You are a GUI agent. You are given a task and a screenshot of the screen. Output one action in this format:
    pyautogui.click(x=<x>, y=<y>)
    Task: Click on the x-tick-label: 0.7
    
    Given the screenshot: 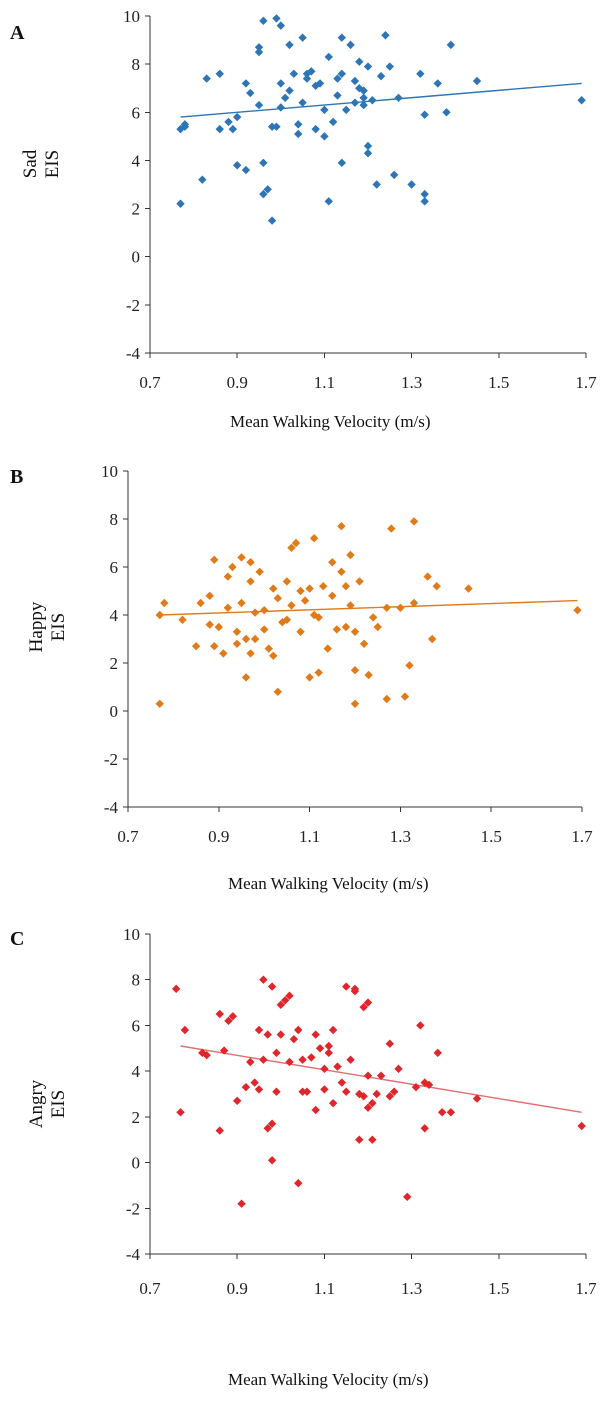 What is the action you would take?
    pyautogui.click(x=150, y=382)
    